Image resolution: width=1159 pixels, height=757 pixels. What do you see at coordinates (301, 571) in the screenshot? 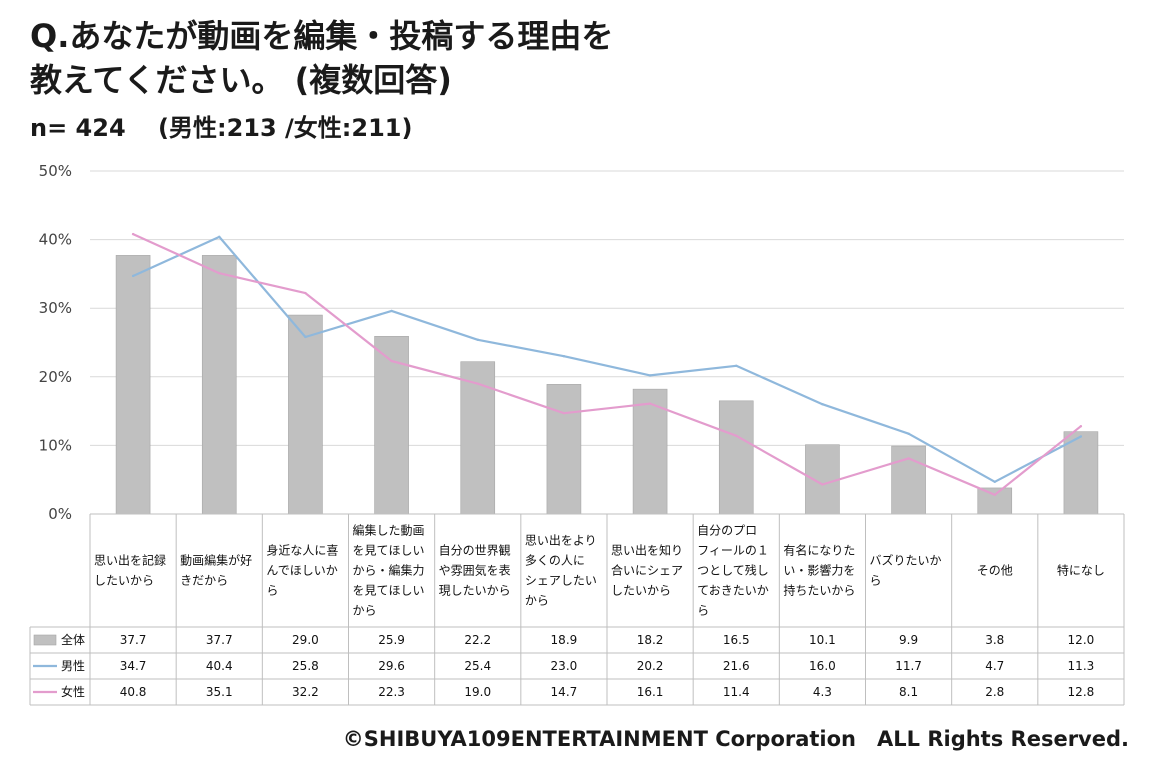
I see `category-label: んでほしいか` at bounding box center [301, 571].